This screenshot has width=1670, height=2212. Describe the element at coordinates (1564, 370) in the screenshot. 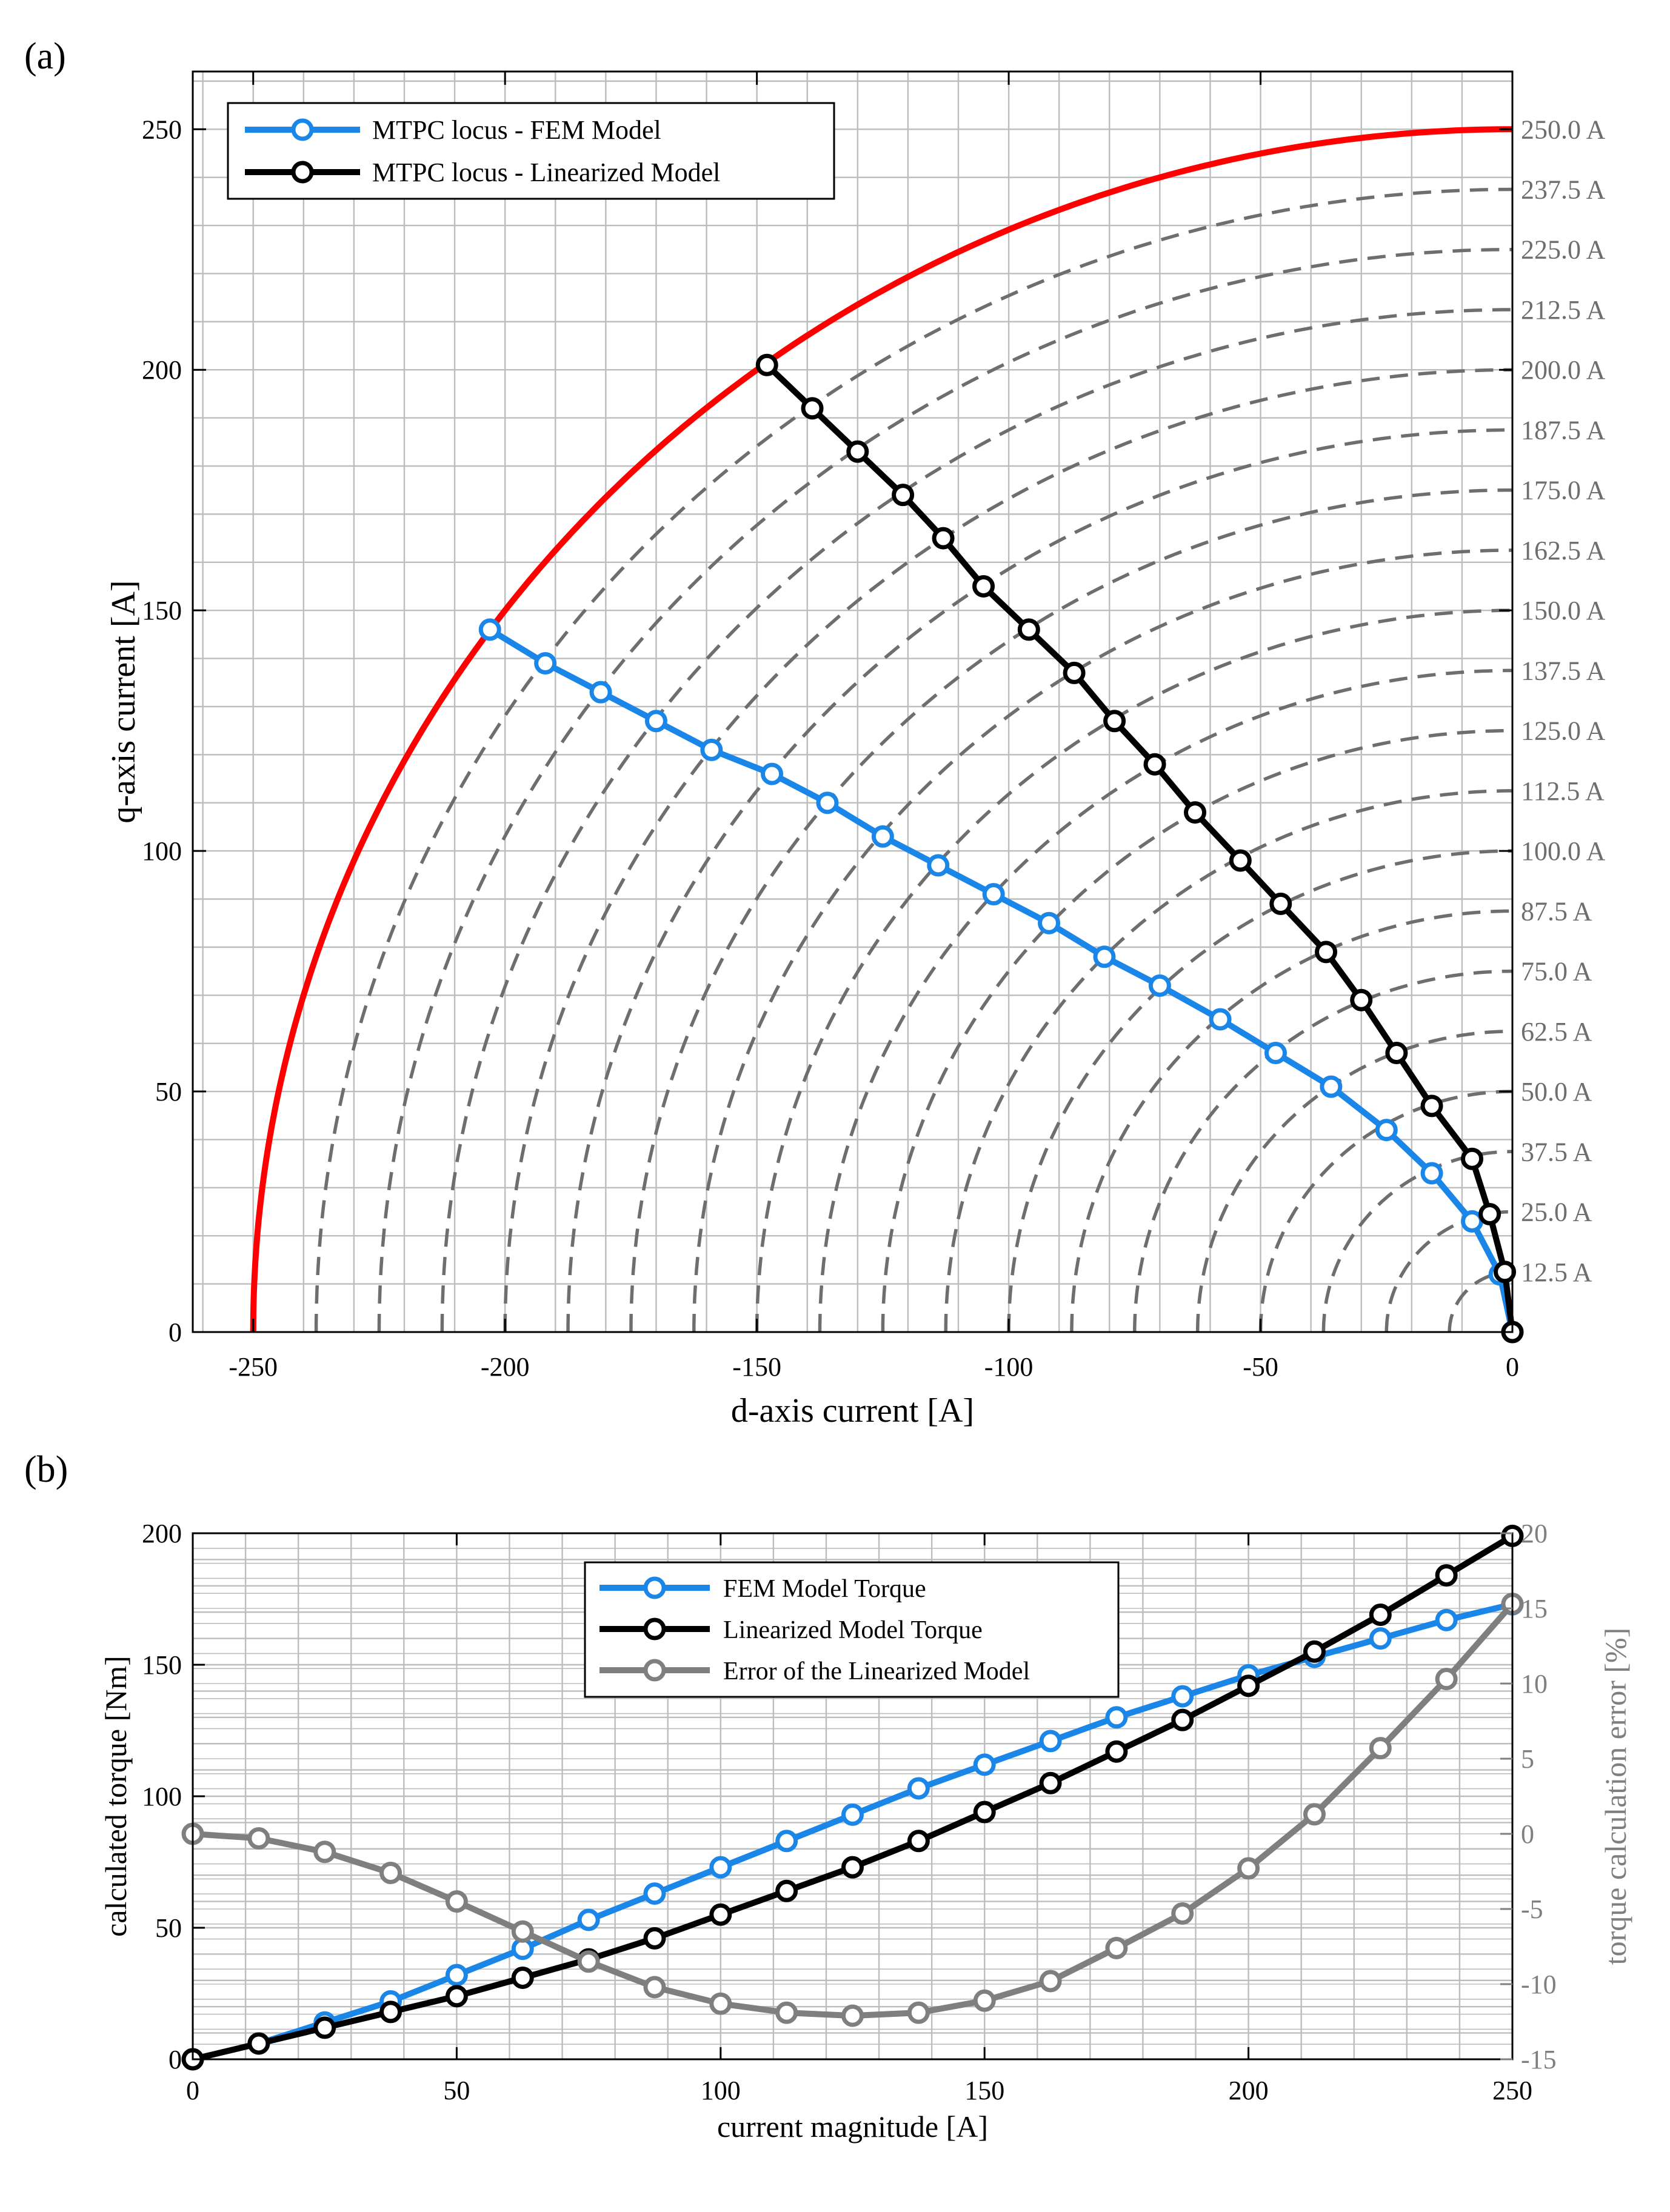

I see `current-circle-label: 200.0 A` at that location.